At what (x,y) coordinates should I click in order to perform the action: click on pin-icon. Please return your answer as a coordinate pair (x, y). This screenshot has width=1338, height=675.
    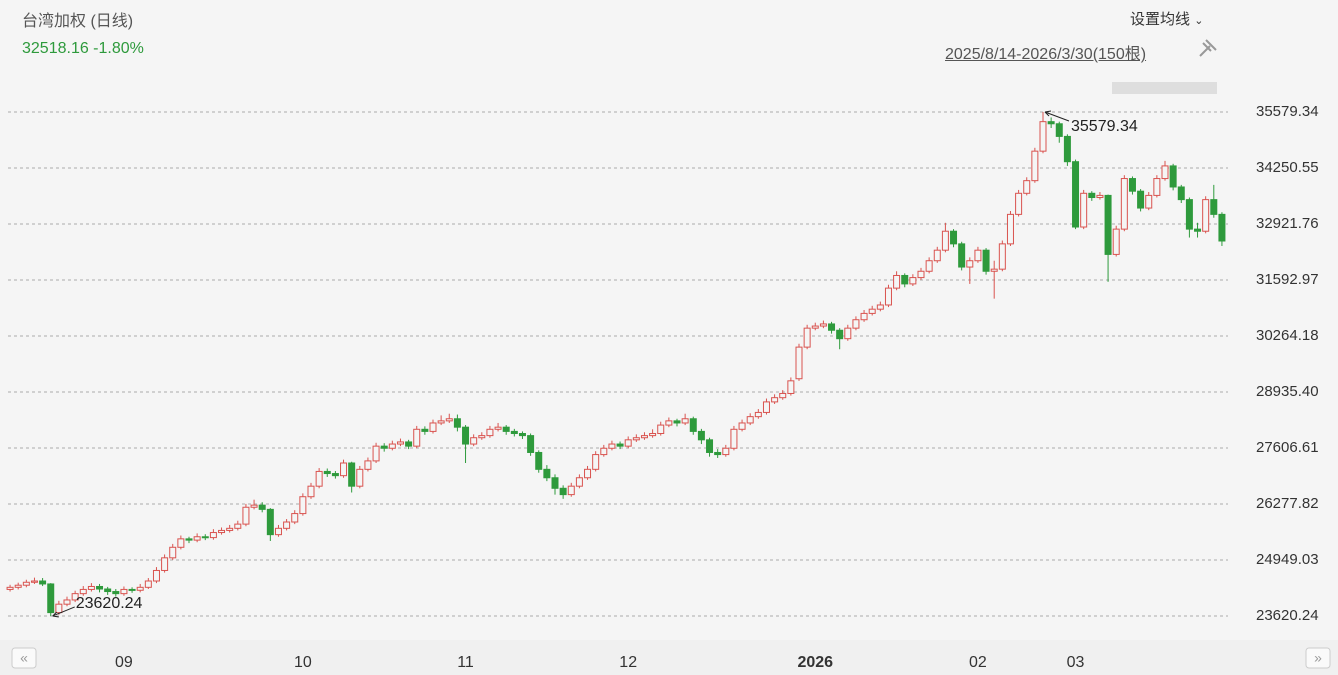
    Looking at the image, I should click on (1208, 48).